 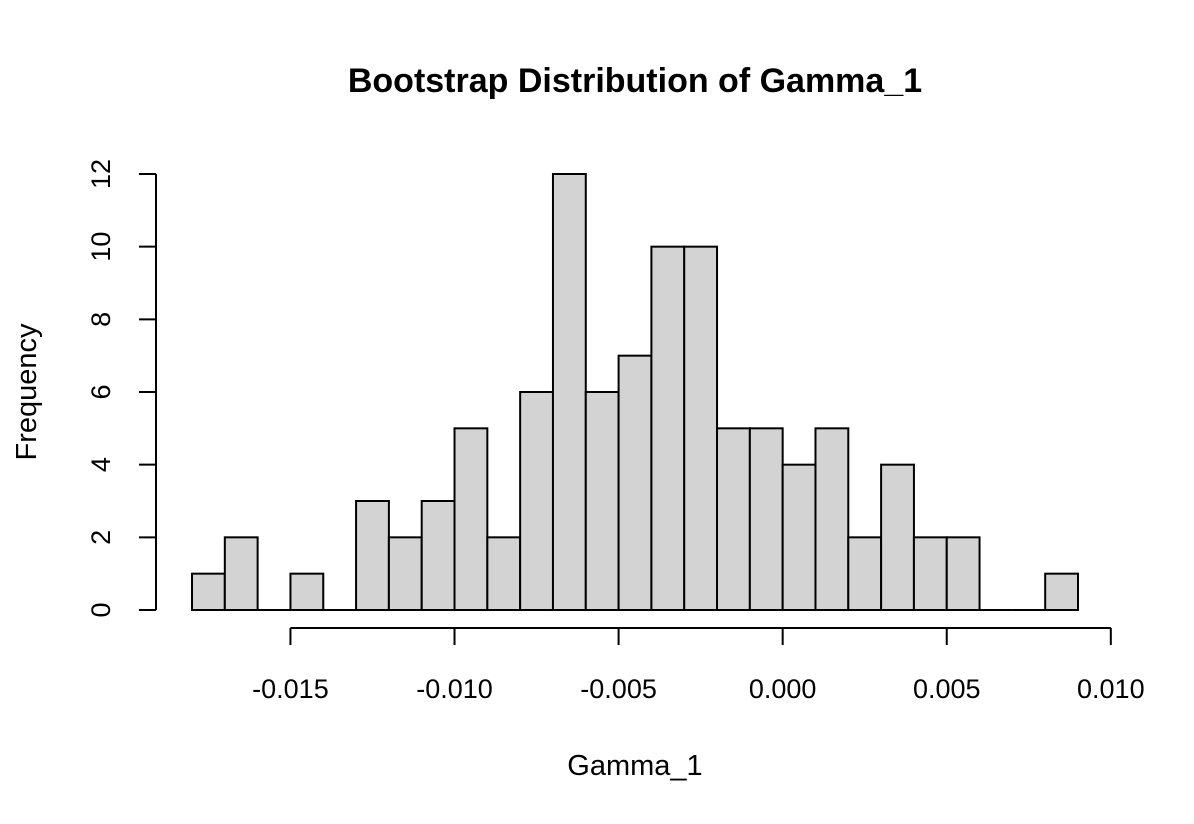 What do you see at coordinates (947, 689) in the screenshot?
I see `x-tick-label: 0.005` at bounding box center [947, 689].